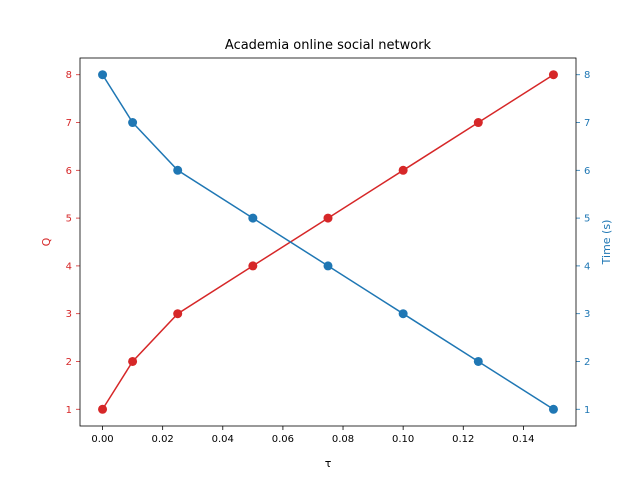  What do you see at coordinates (587, 171) in the screenshot?
I see `y-right-tick-label: 6` at bounding box center [587, 171].